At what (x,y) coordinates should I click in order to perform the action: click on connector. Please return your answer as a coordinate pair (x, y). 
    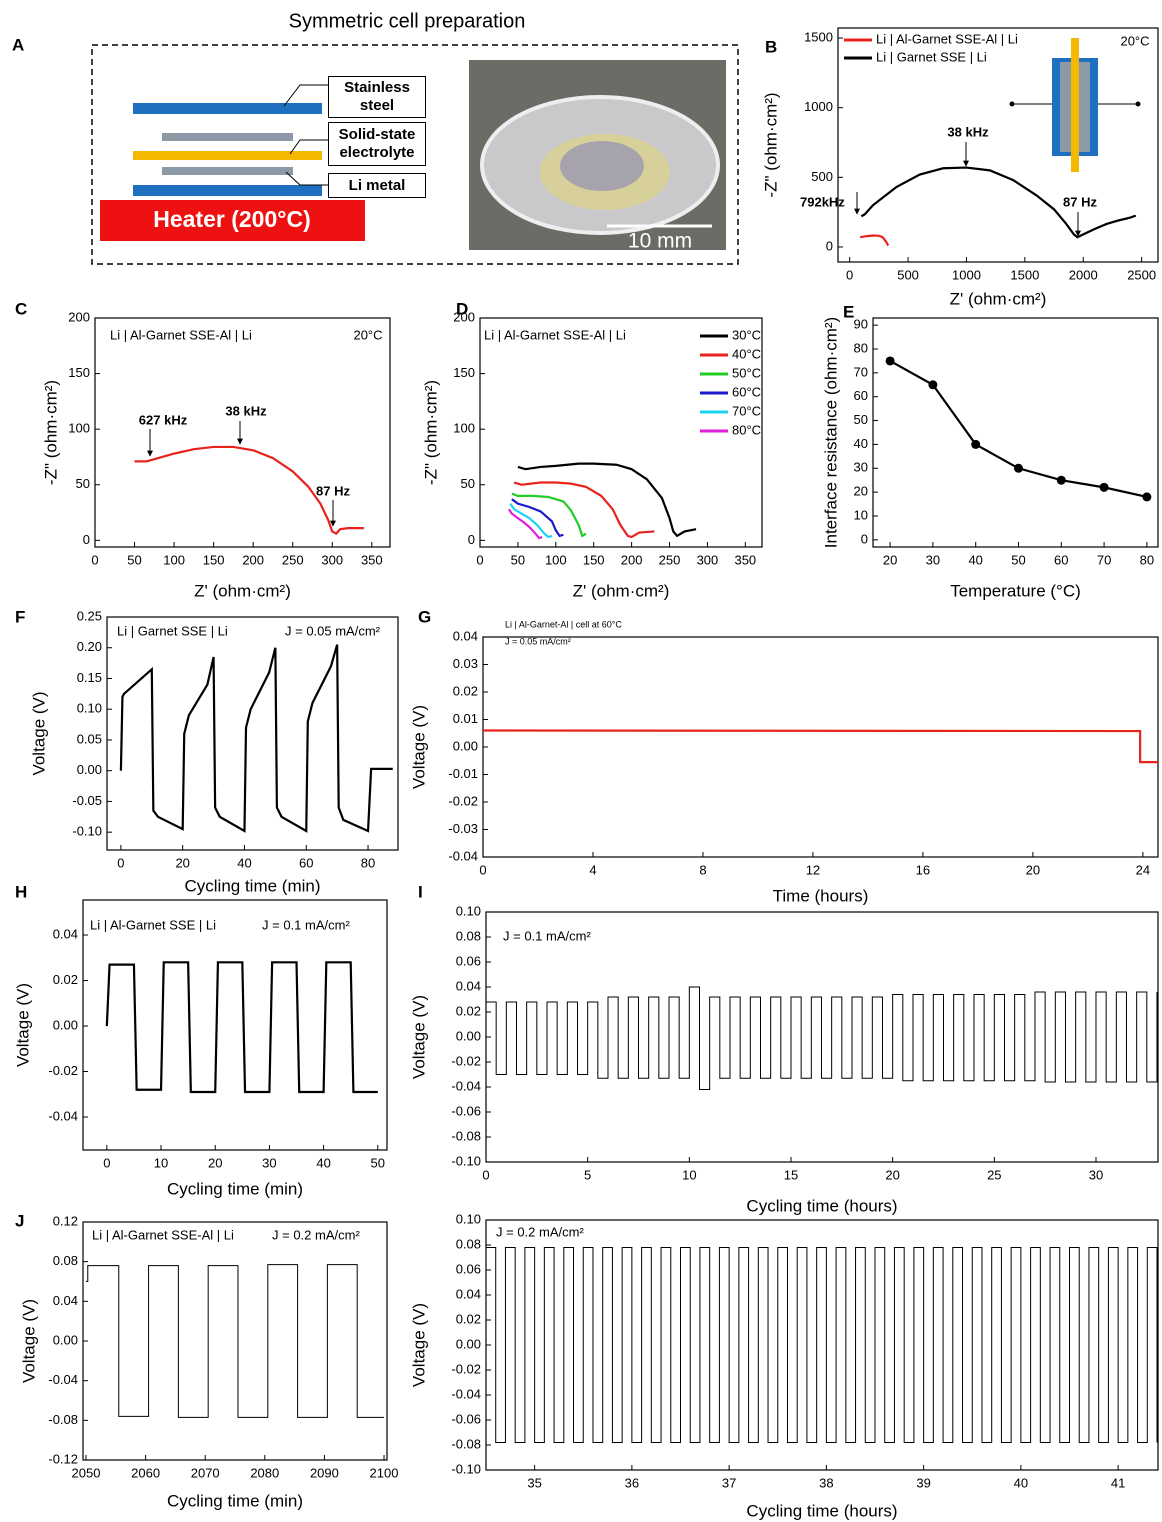
    Looking at the image, I should click on (305, 95).